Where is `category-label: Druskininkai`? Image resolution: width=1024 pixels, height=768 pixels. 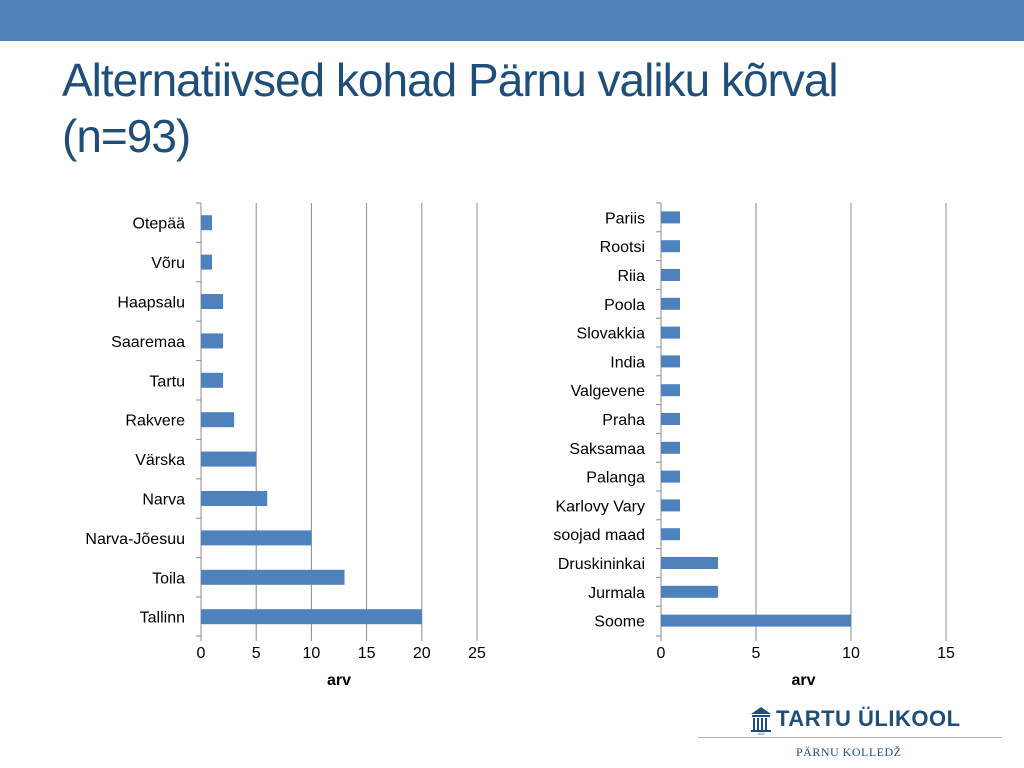
category-label: Druskininkai is located at coordinates (601, 564).